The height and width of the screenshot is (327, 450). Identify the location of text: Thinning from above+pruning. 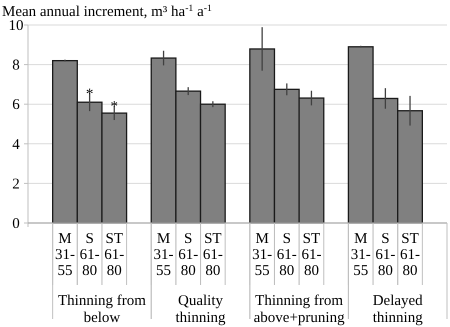
(300, 309).